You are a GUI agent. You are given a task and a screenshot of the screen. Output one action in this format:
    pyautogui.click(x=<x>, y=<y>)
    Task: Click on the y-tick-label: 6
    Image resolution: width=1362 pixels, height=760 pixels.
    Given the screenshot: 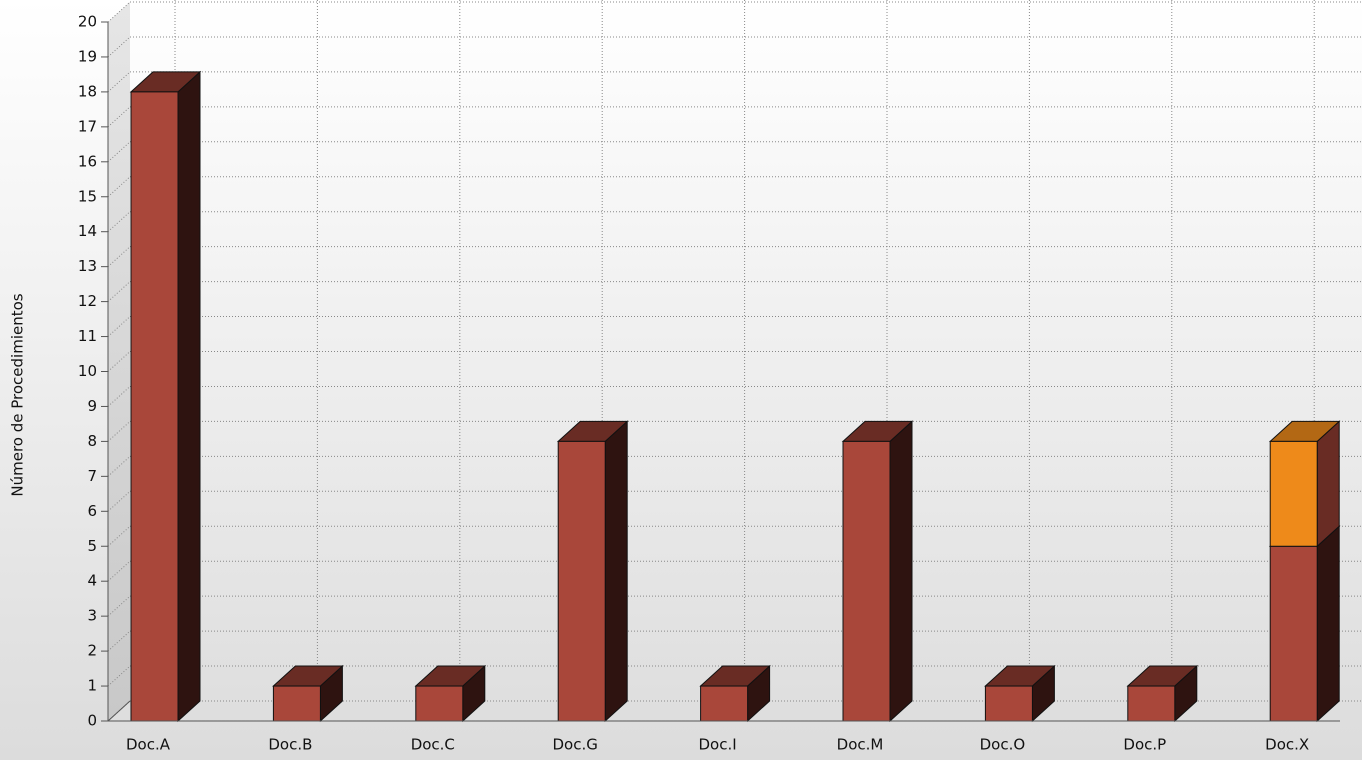 What is the action you would take?
    pyautogui.click(x=92, y=511)
    